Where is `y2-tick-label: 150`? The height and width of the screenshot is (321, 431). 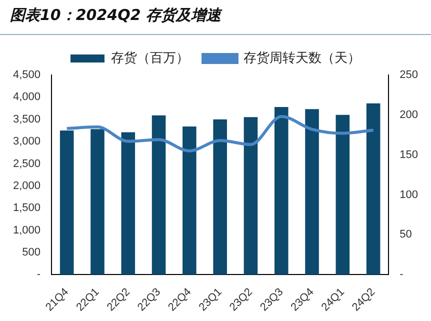 y2-tick-label: 150 is located at coordinates (409, 154).